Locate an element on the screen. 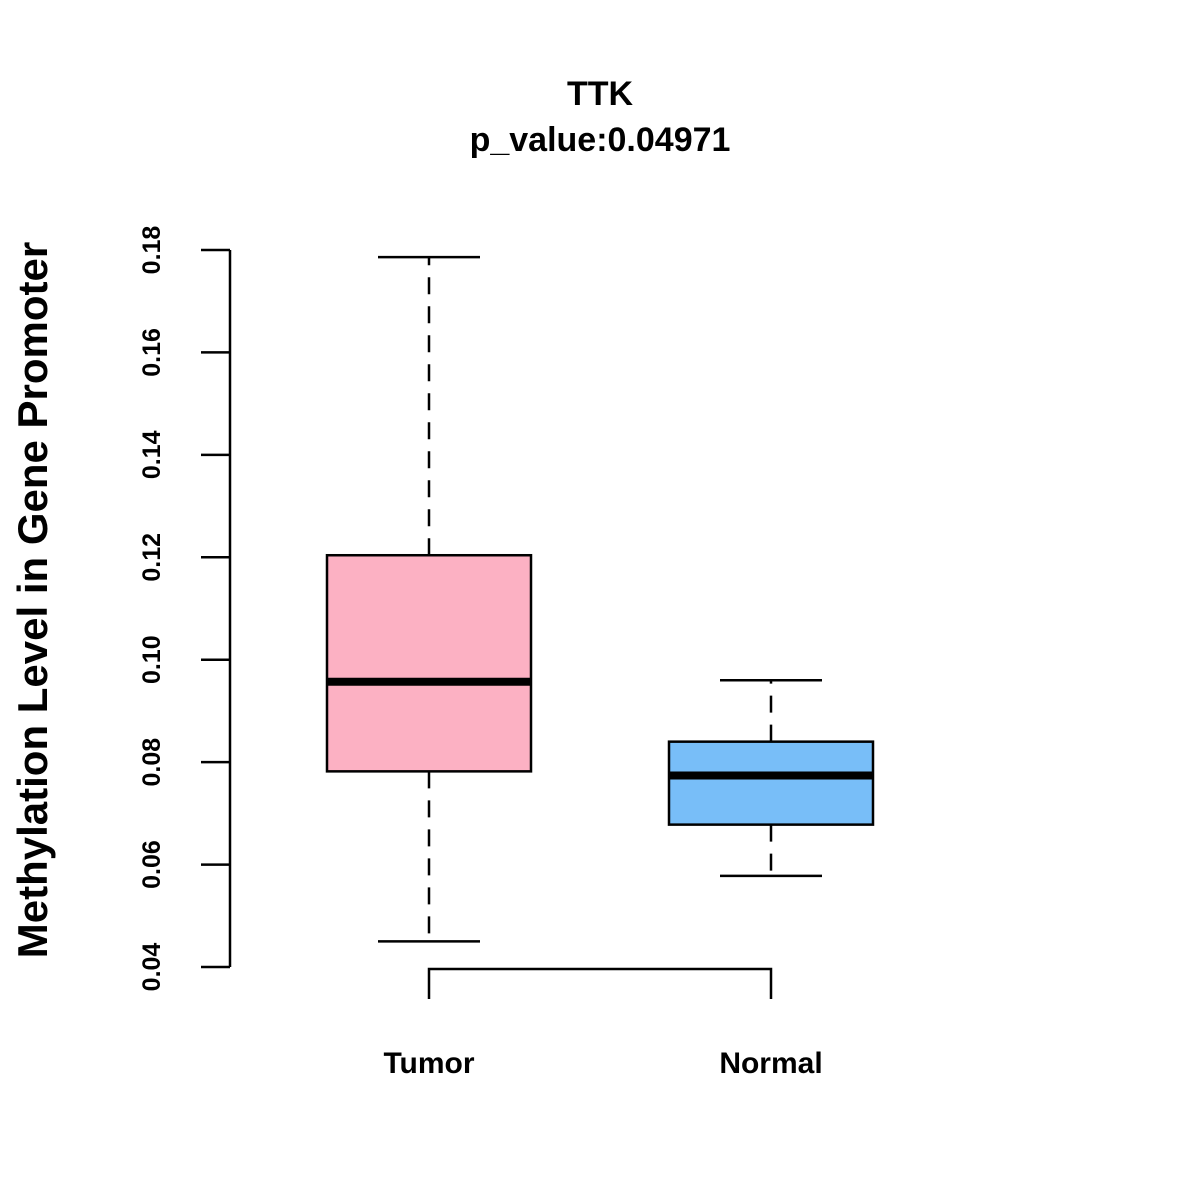  box-normal is located at coordinates (771, 778).